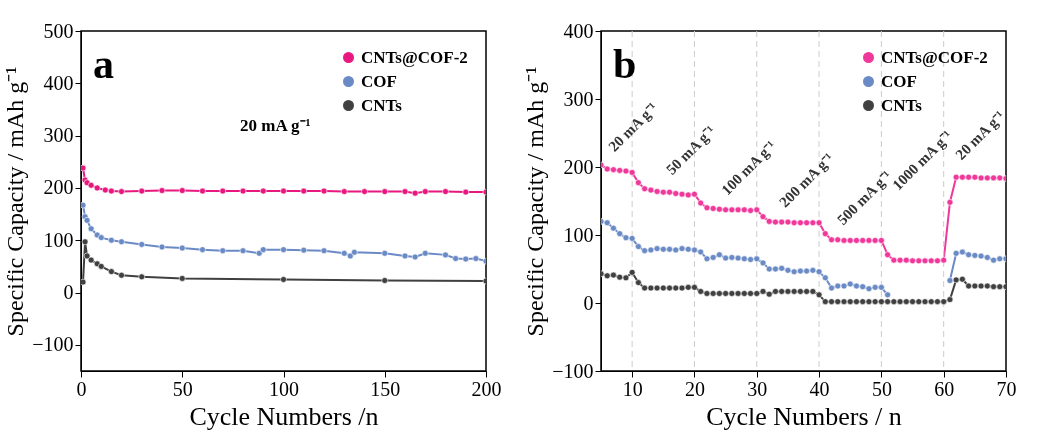  What do you see at coordinates (804, 416) in the screenshot?
I see `x-axis-title: Cycle Numbers / n` at bounding box center [804, 416].